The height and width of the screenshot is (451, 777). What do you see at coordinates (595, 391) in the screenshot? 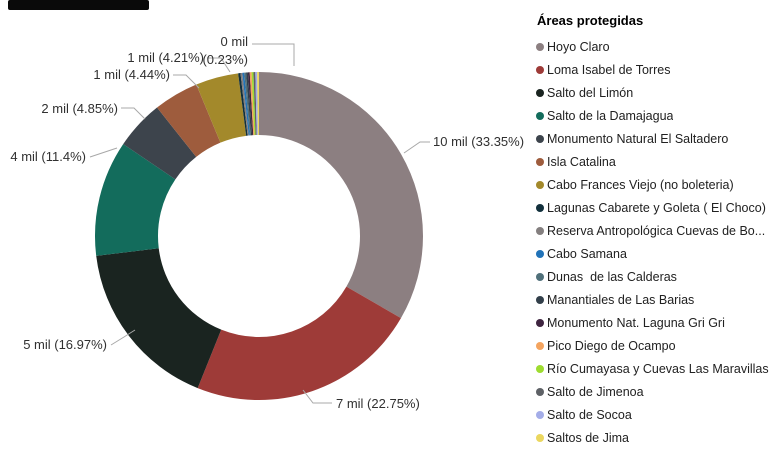
I see `legend-item-label: Salto de Jimenoa` at bounding box center [595, 391].